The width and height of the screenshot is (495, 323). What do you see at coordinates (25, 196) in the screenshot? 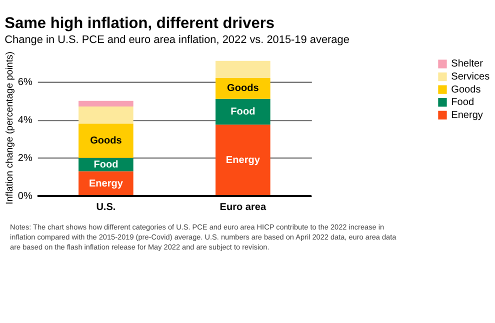
I see `y-tick-label: 0%` at bounding box center [25, 196].